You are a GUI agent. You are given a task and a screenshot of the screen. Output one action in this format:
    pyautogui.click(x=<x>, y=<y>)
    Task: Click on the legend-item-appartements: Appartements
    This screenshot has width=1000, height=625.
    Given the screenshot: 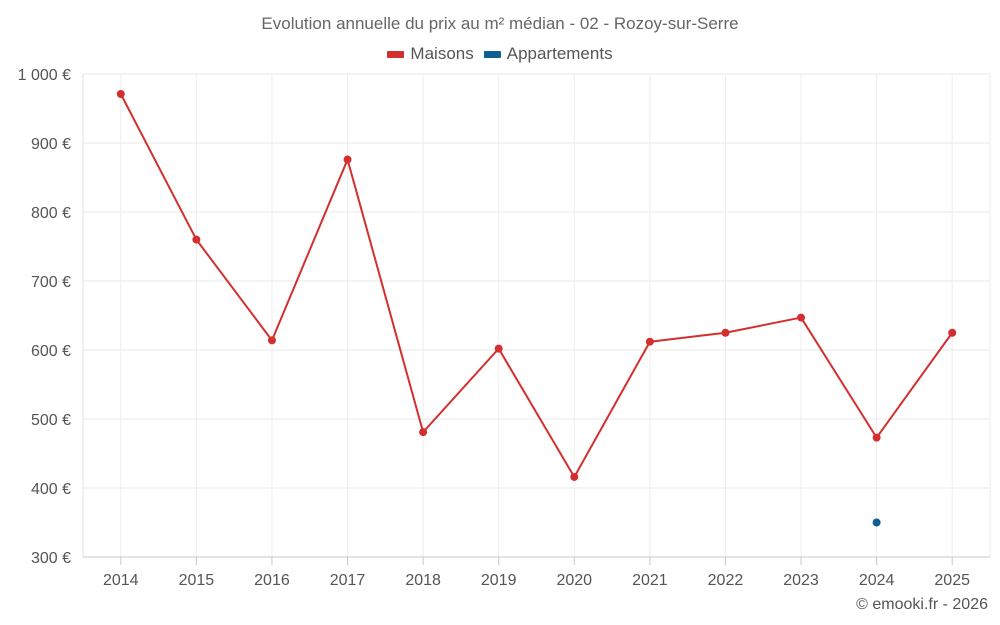 What is the action you would take?
    pyautogui.click(x=548, y=54)
    